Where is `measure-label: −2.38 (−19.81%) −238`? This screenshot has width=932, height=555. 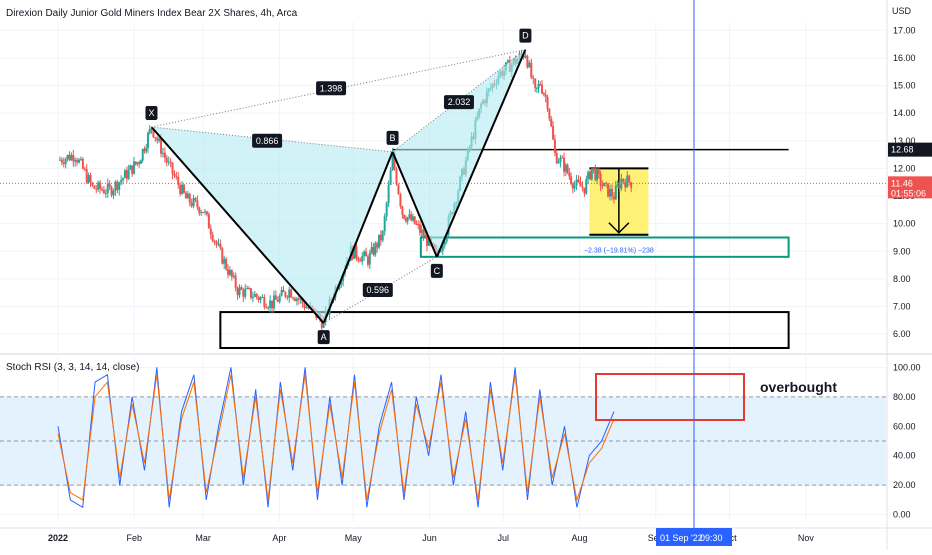 measure-label: −2.38 (−19.81%) −238 is located at coordinates (619, 251).